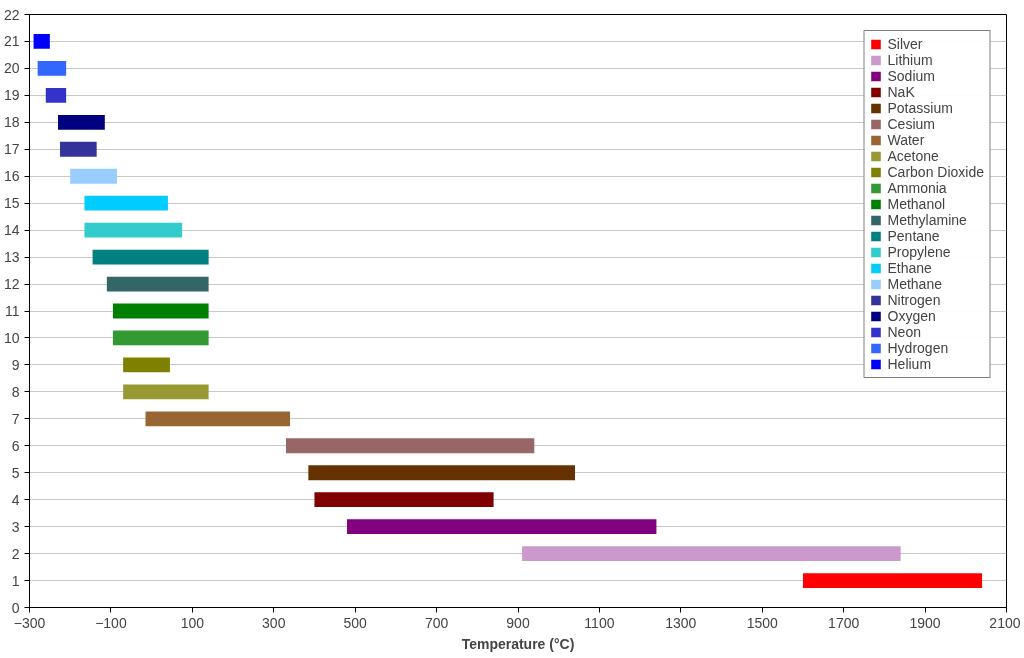  Describe the element at coordinates (111, 622) in the screenshot. I see `x-tick-label: −100` at that location.